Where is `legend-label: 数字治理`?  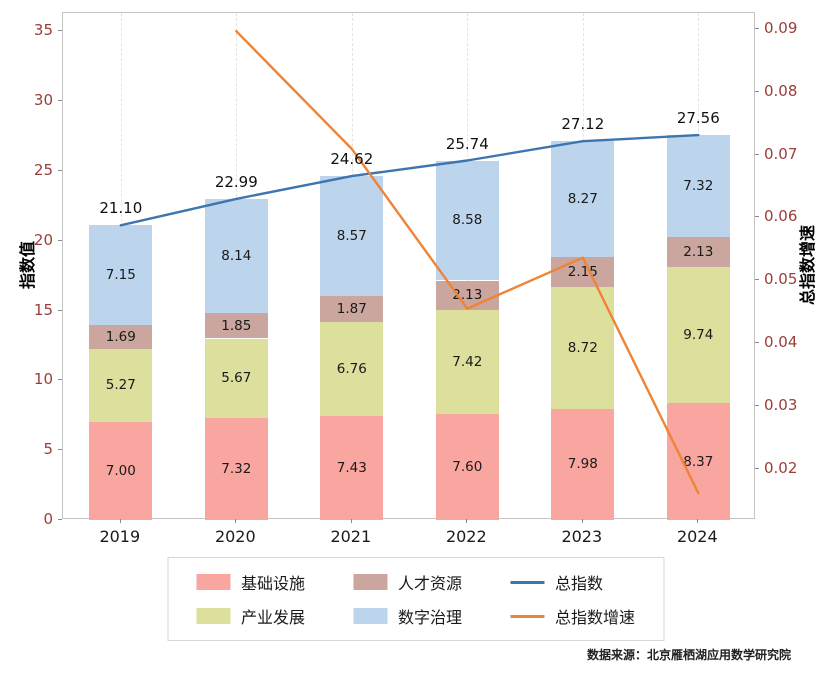
legend-label: 数字治理 is located at coordinates (430, 617).